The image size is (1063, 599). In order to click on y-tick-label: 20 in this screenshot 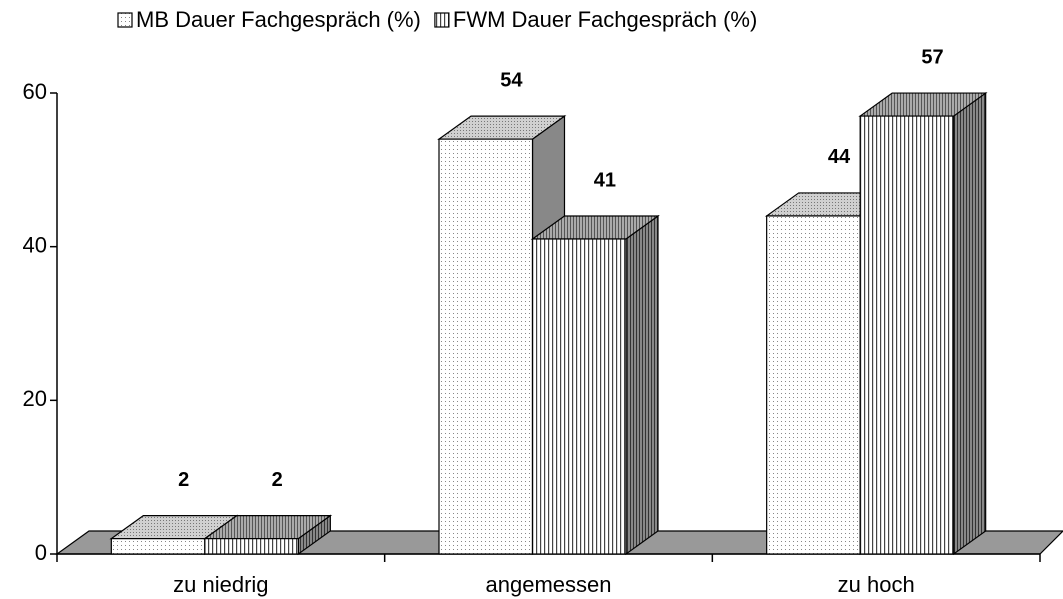, I will do `click(35, 398)`.